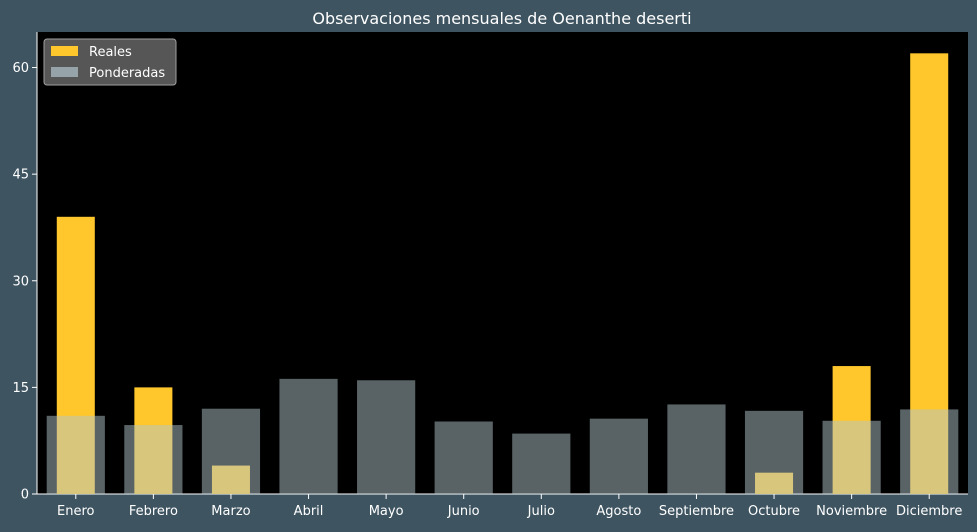 This screenshot has height=532, width=977. Describe the element at coordinates (463, 511) in the screenshot. I see `x-tick-label: Junio` at that location.